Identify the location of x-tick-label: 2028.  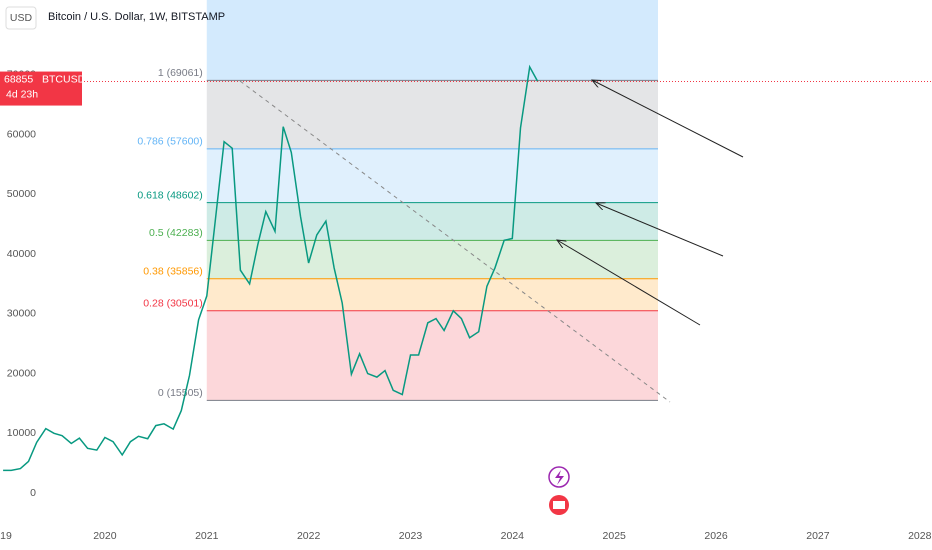
(920, 536).